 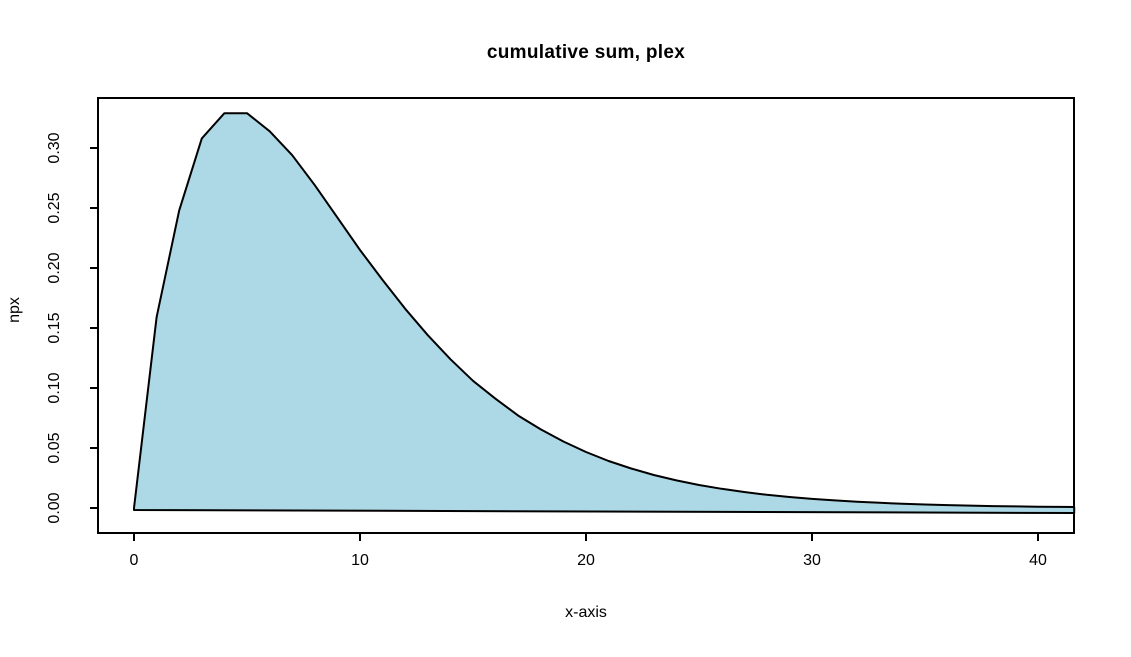 What do you see at coordinates (14, 310) in the screenshot?
I see `y-axis-label: npx` at bounding box center [14, 310].